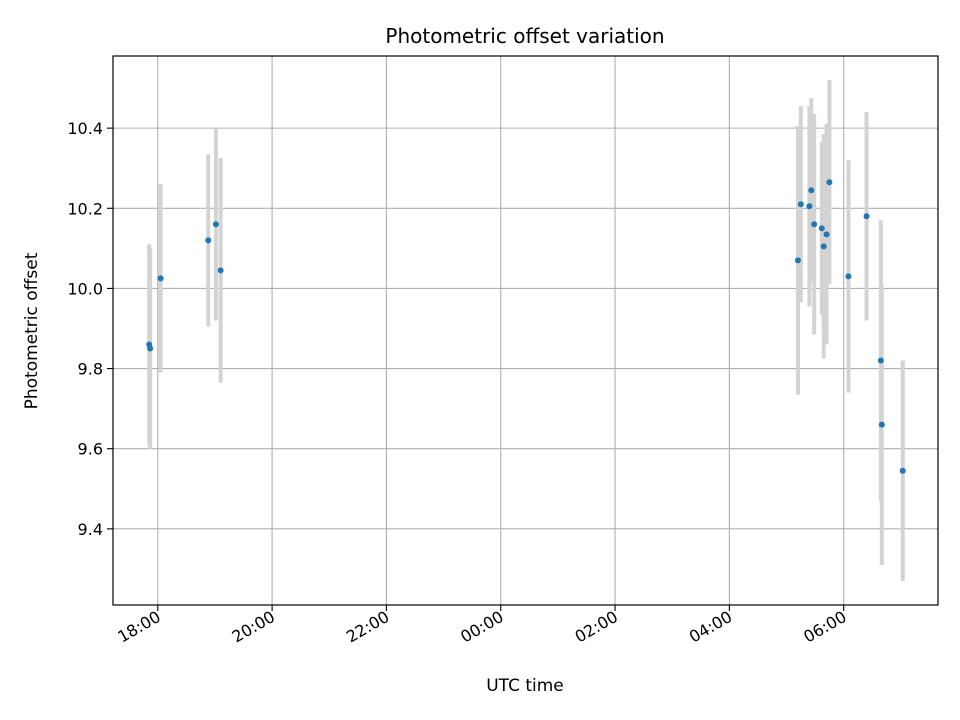 Image resolution: width=960 pixels, height=720 pixels. I want to click on y-tick-label: 10.4, so click(85, 128).